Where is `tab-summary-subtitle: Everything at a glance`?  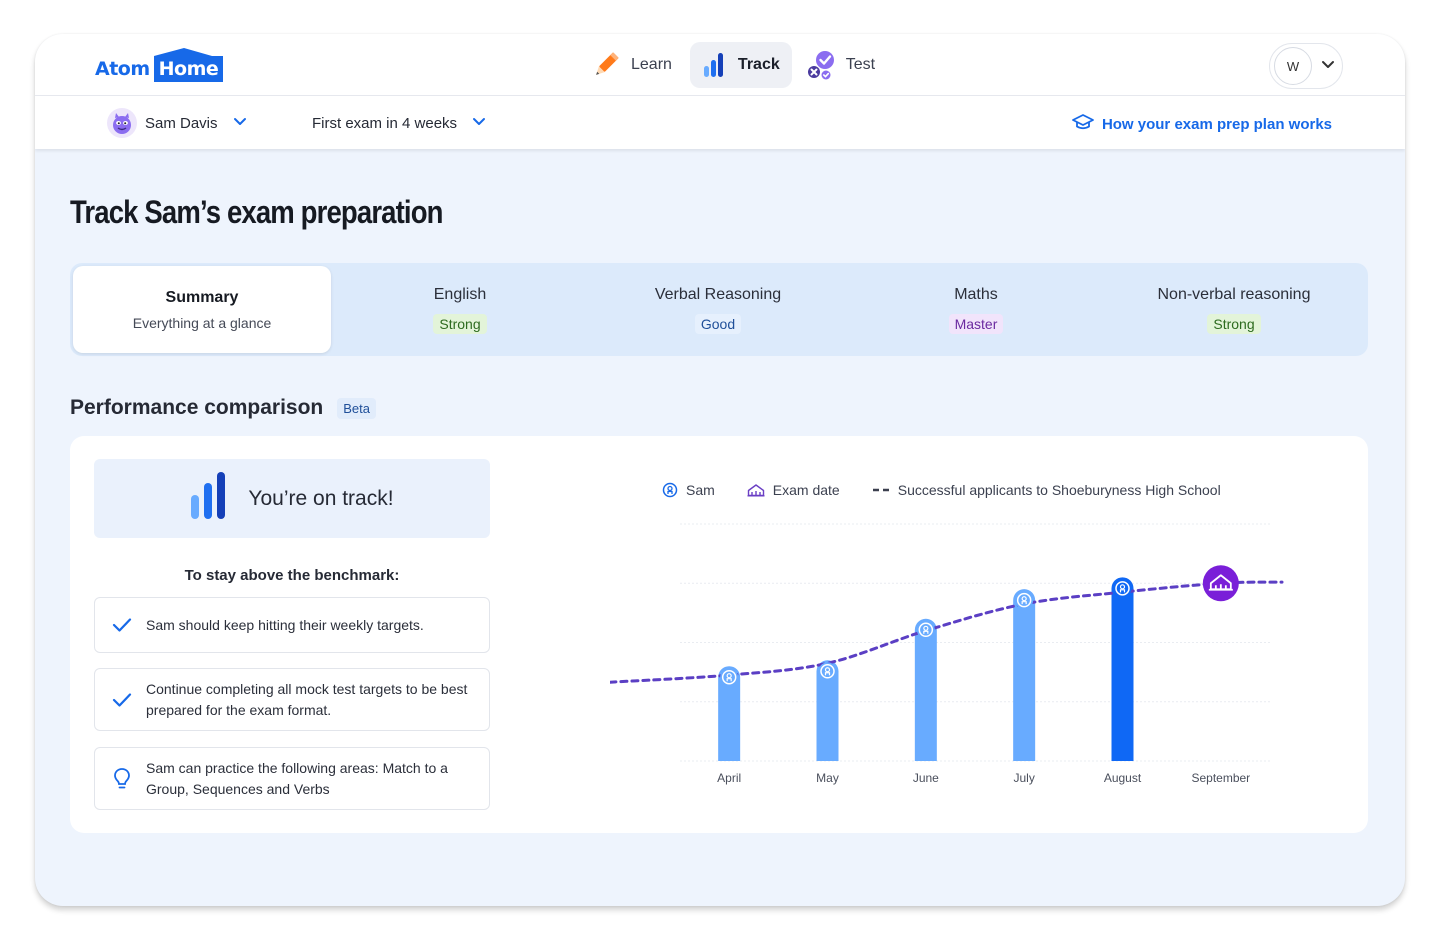
tab-summary-subtitle: Everything at a glance is located at coordinates (202, 322).